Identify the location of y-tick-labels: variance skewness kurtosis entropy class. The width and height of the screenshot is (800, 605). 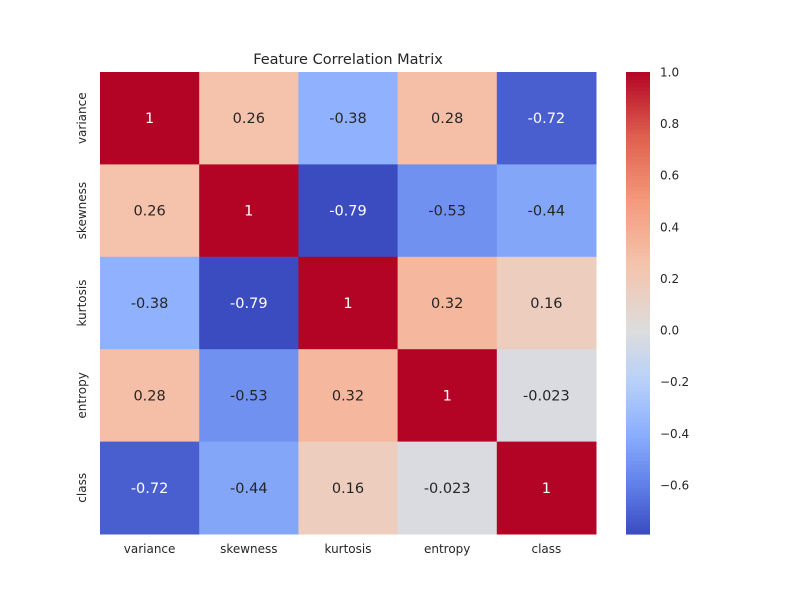
(82, 297).